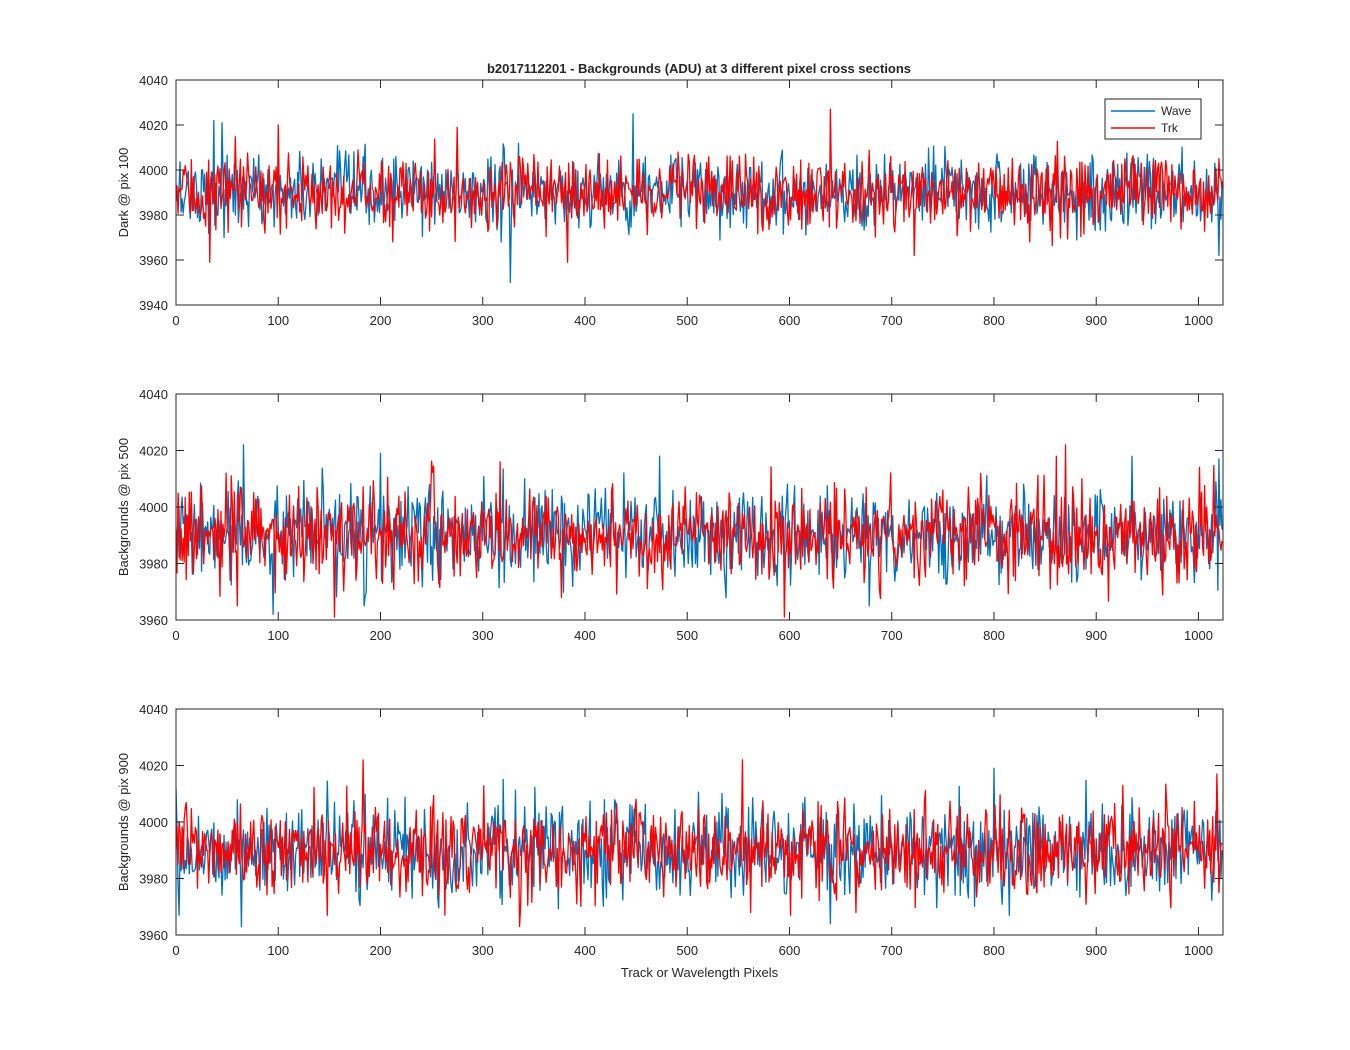 This screenshot has width=1350, height=1050. Describe the element at coordinates (153, 305) in the screenshot. I see `y-tick-label: 3940` at that location.